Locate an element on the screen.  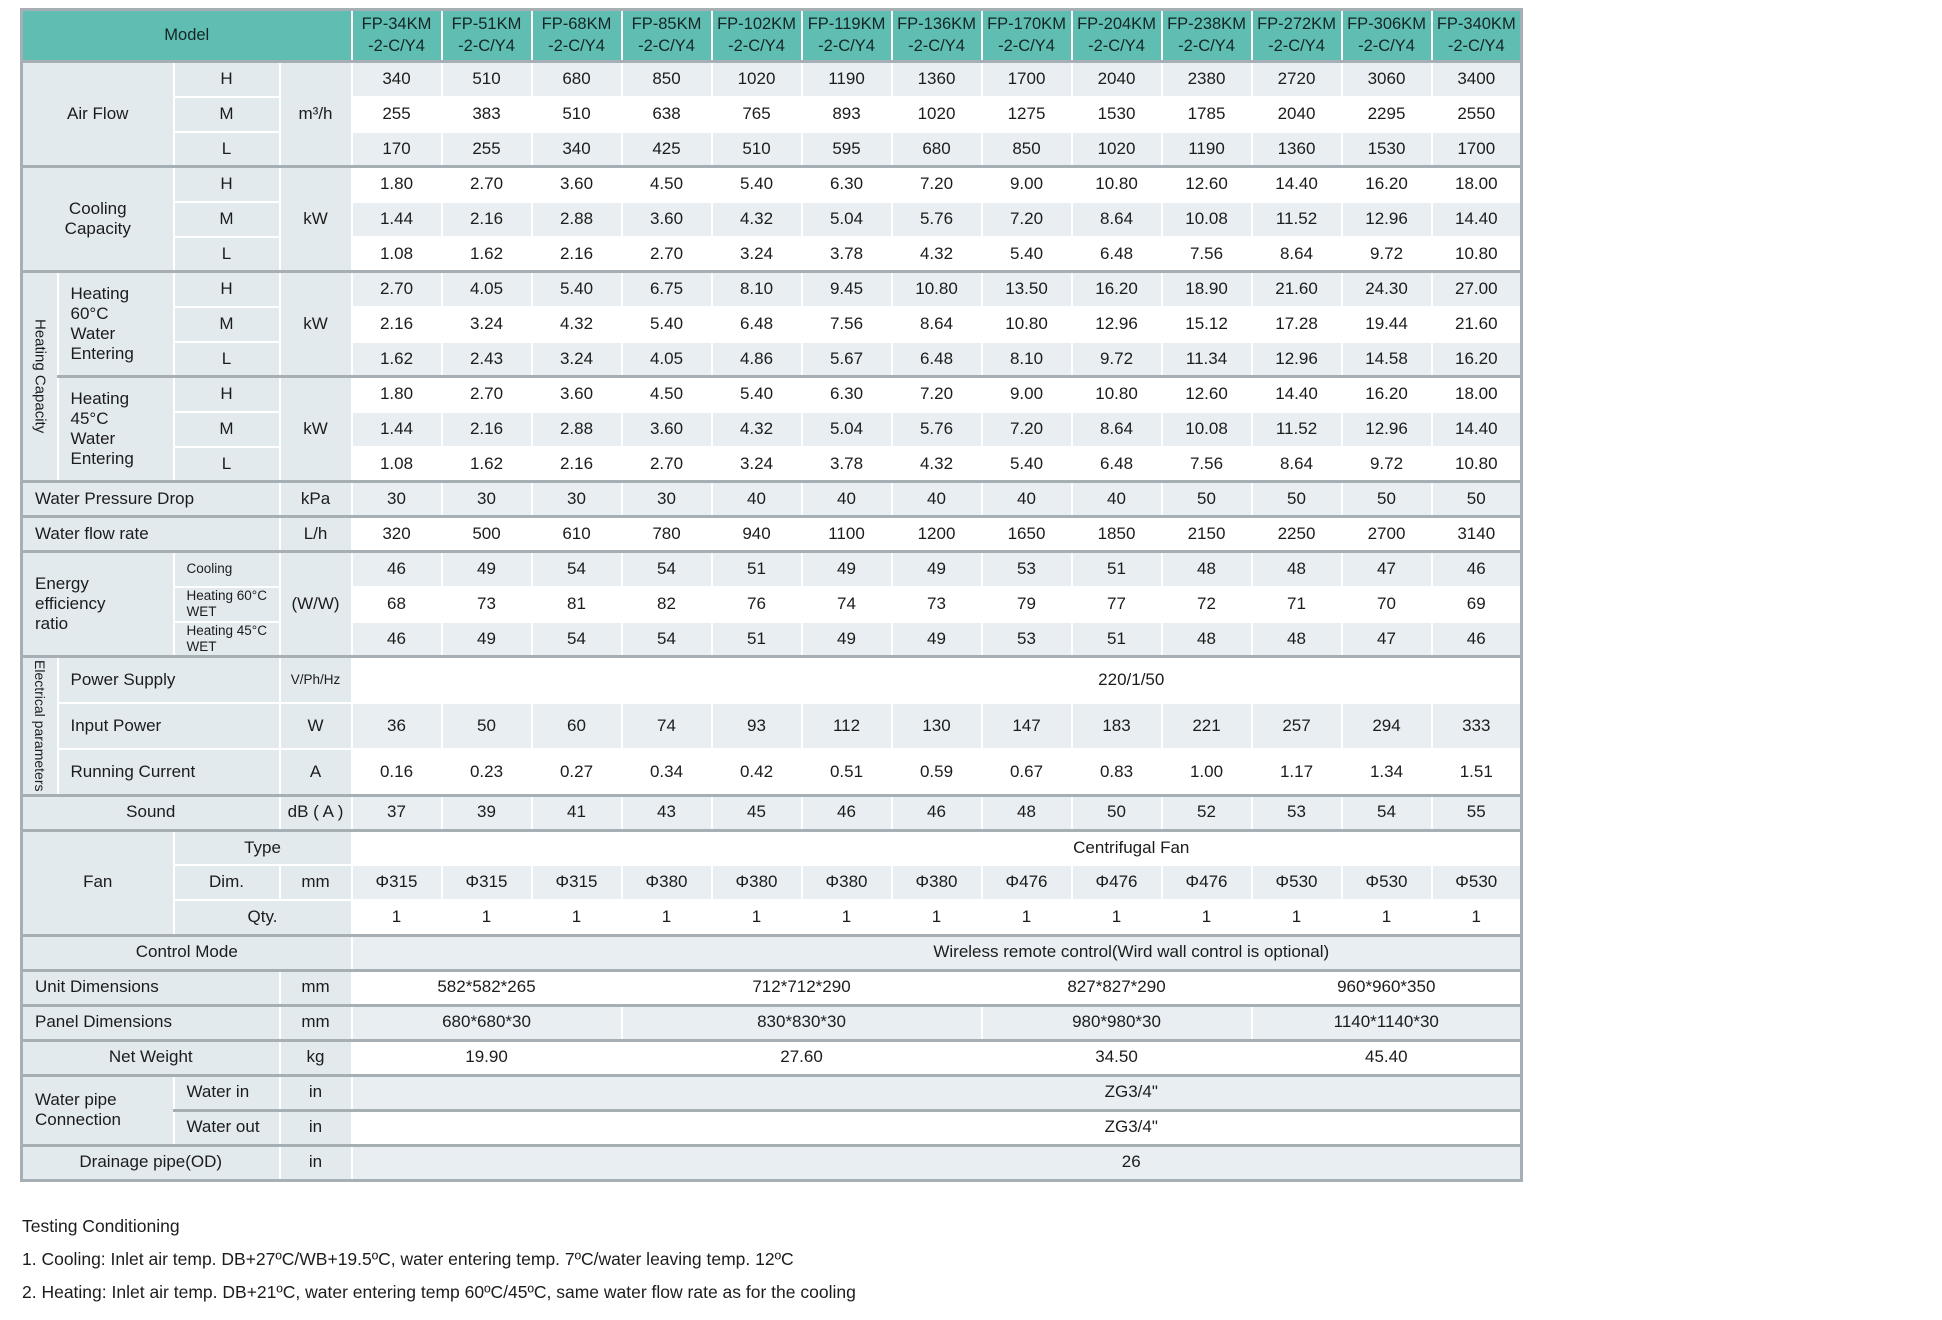
input-power-value-8: 147 is located at coordinates (1026, 725).